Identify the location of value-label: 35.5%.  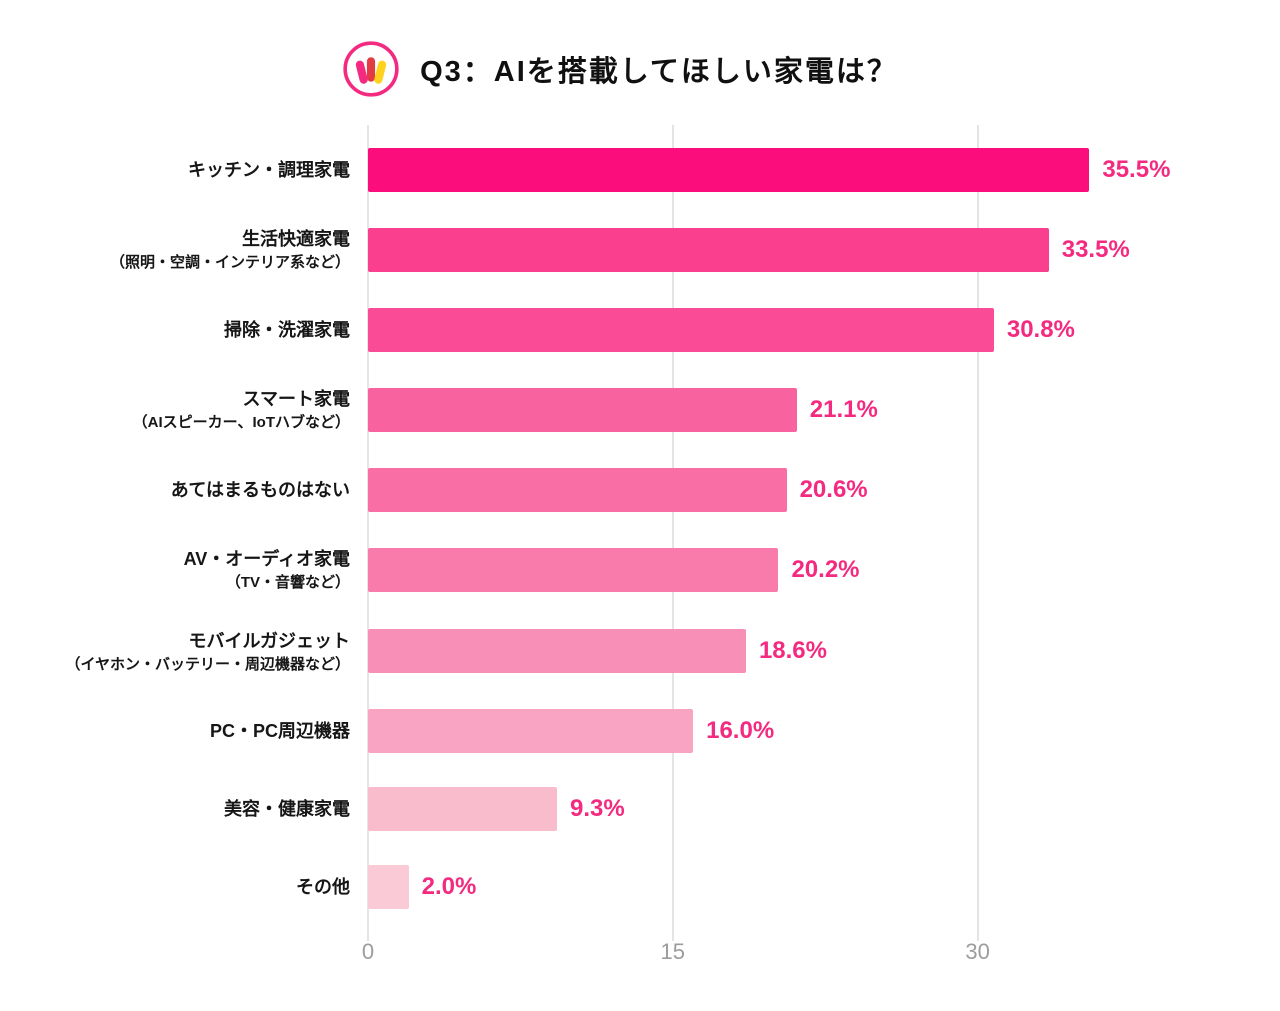
(1136, 169).